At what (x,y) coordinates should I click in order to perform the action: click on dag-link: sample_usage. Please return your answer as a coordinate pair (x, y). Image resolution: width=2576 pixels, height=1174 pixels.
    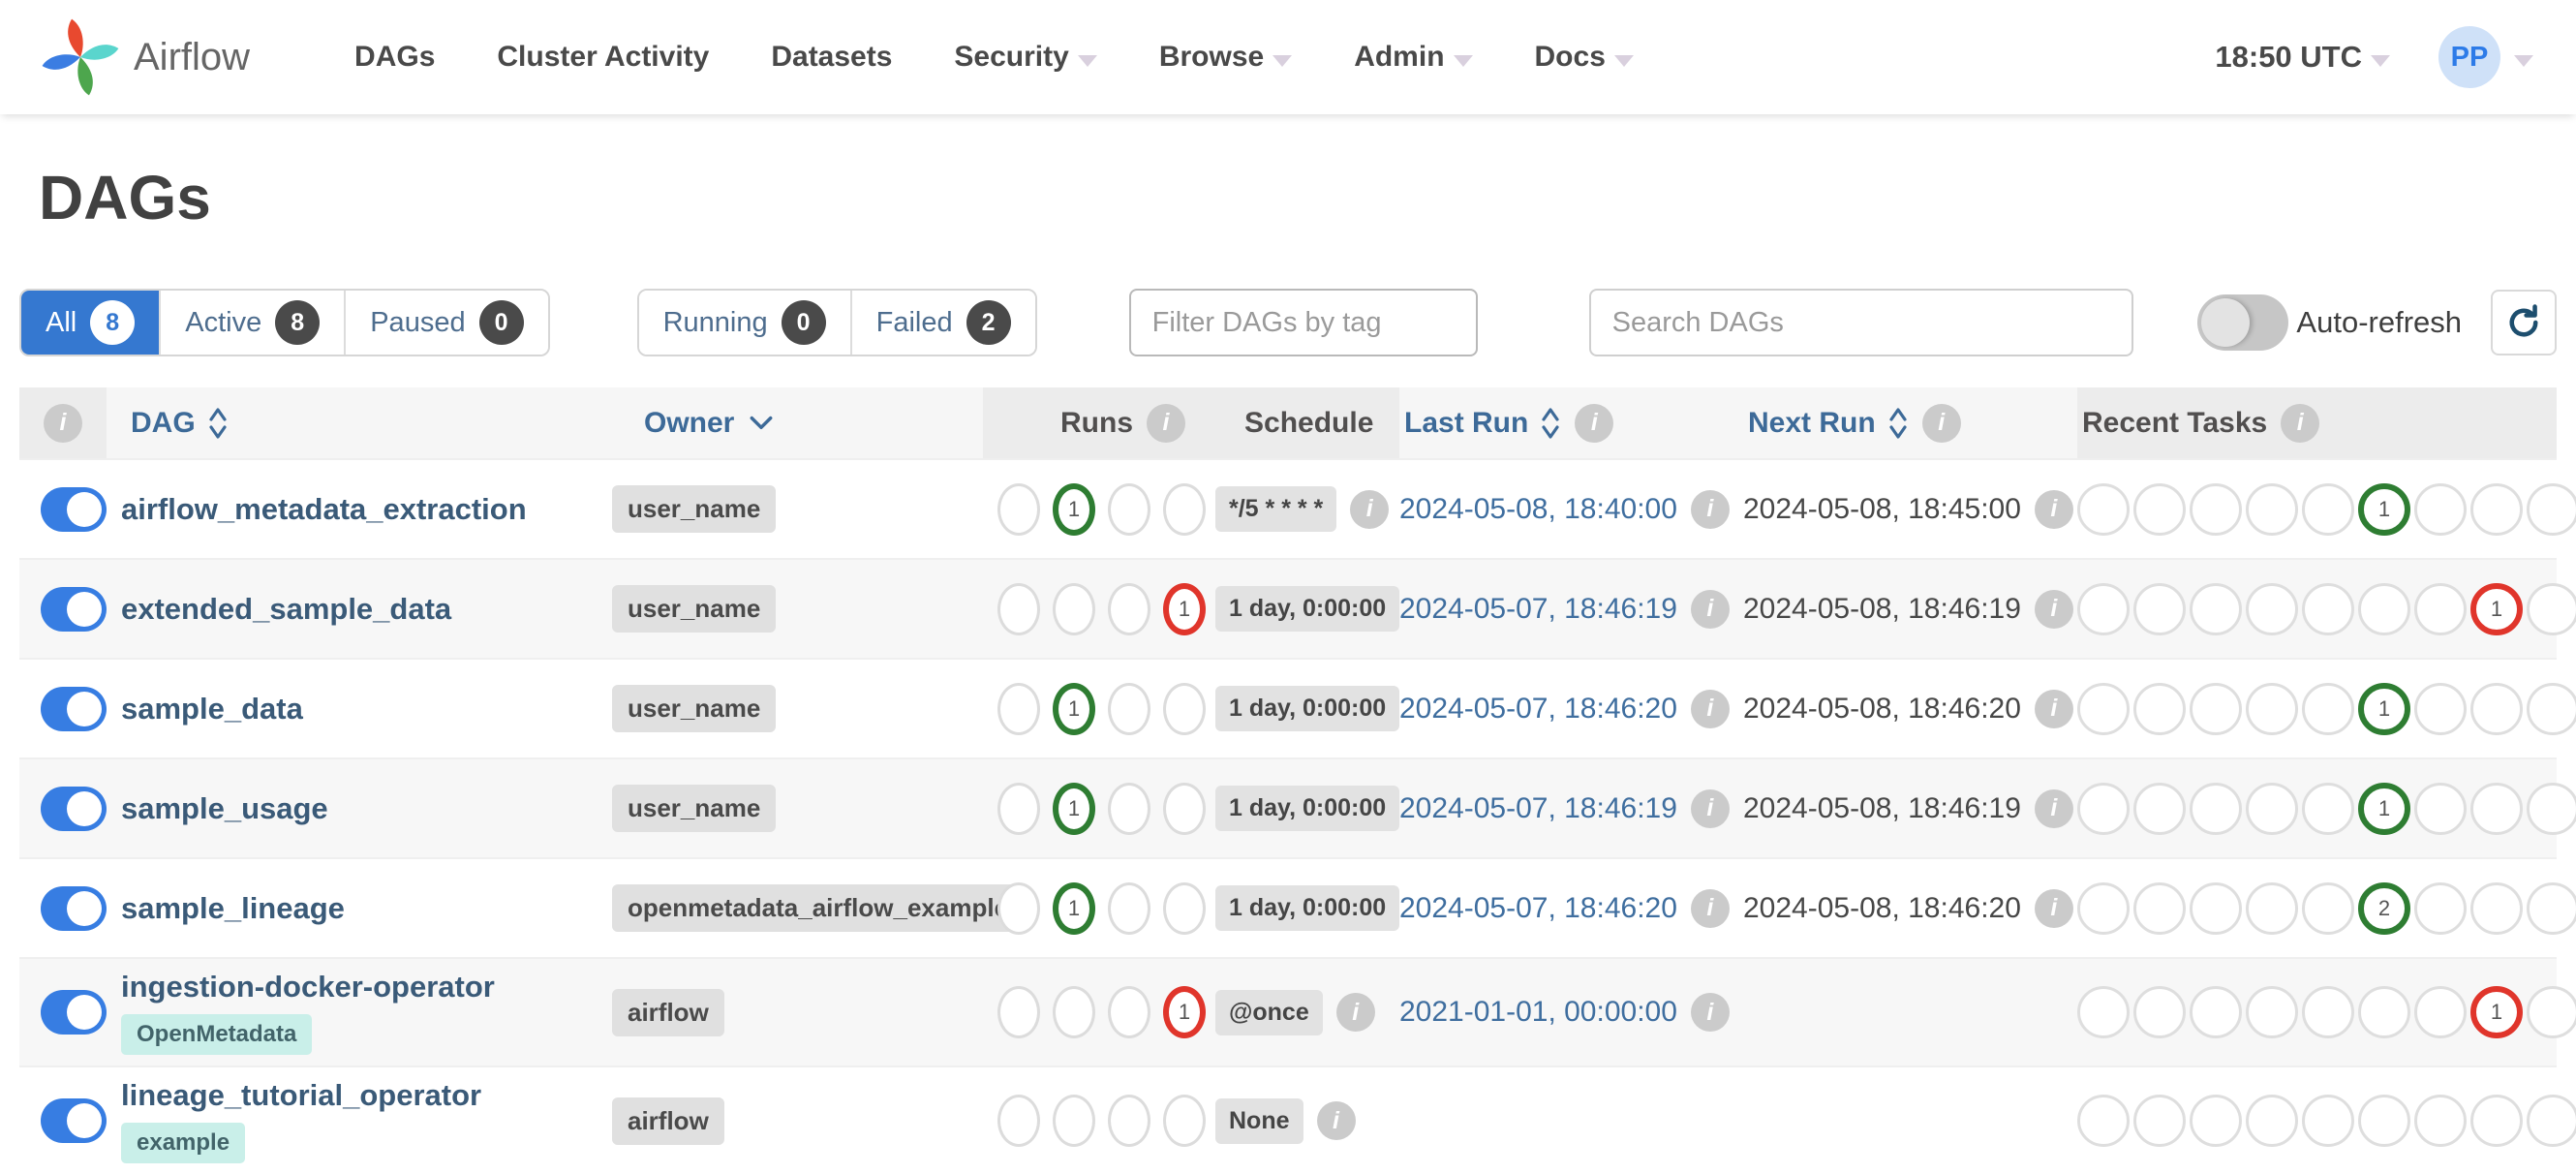
    Looking at the image, I should click on (224, 807).